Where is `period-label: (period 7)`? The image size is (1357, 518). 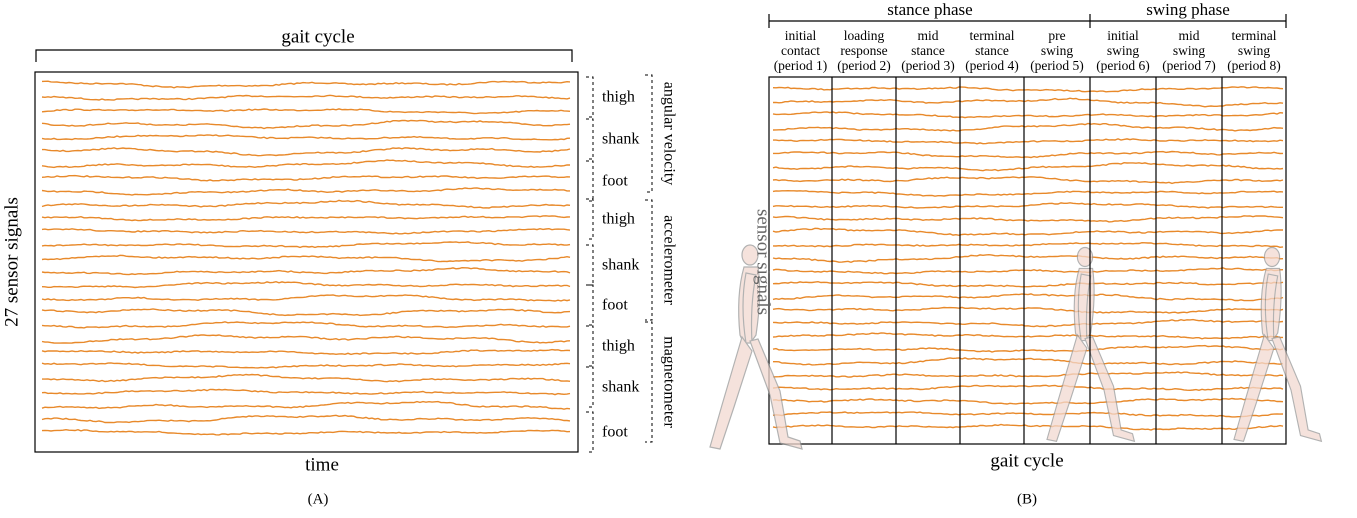
period-label: (period 7) is located at coordinates (1189, 65).